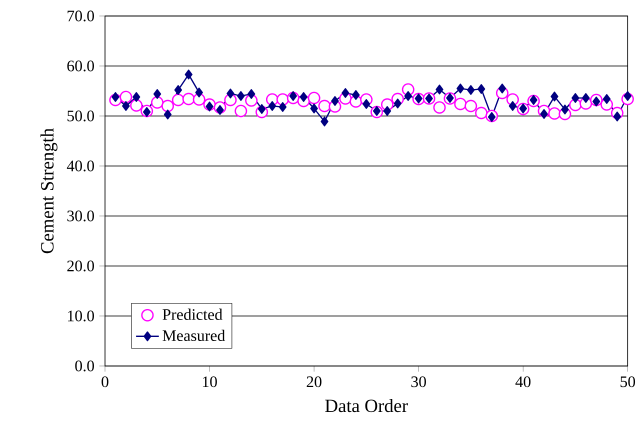  I want to click on legend-label: Measured, so click(194, 336).